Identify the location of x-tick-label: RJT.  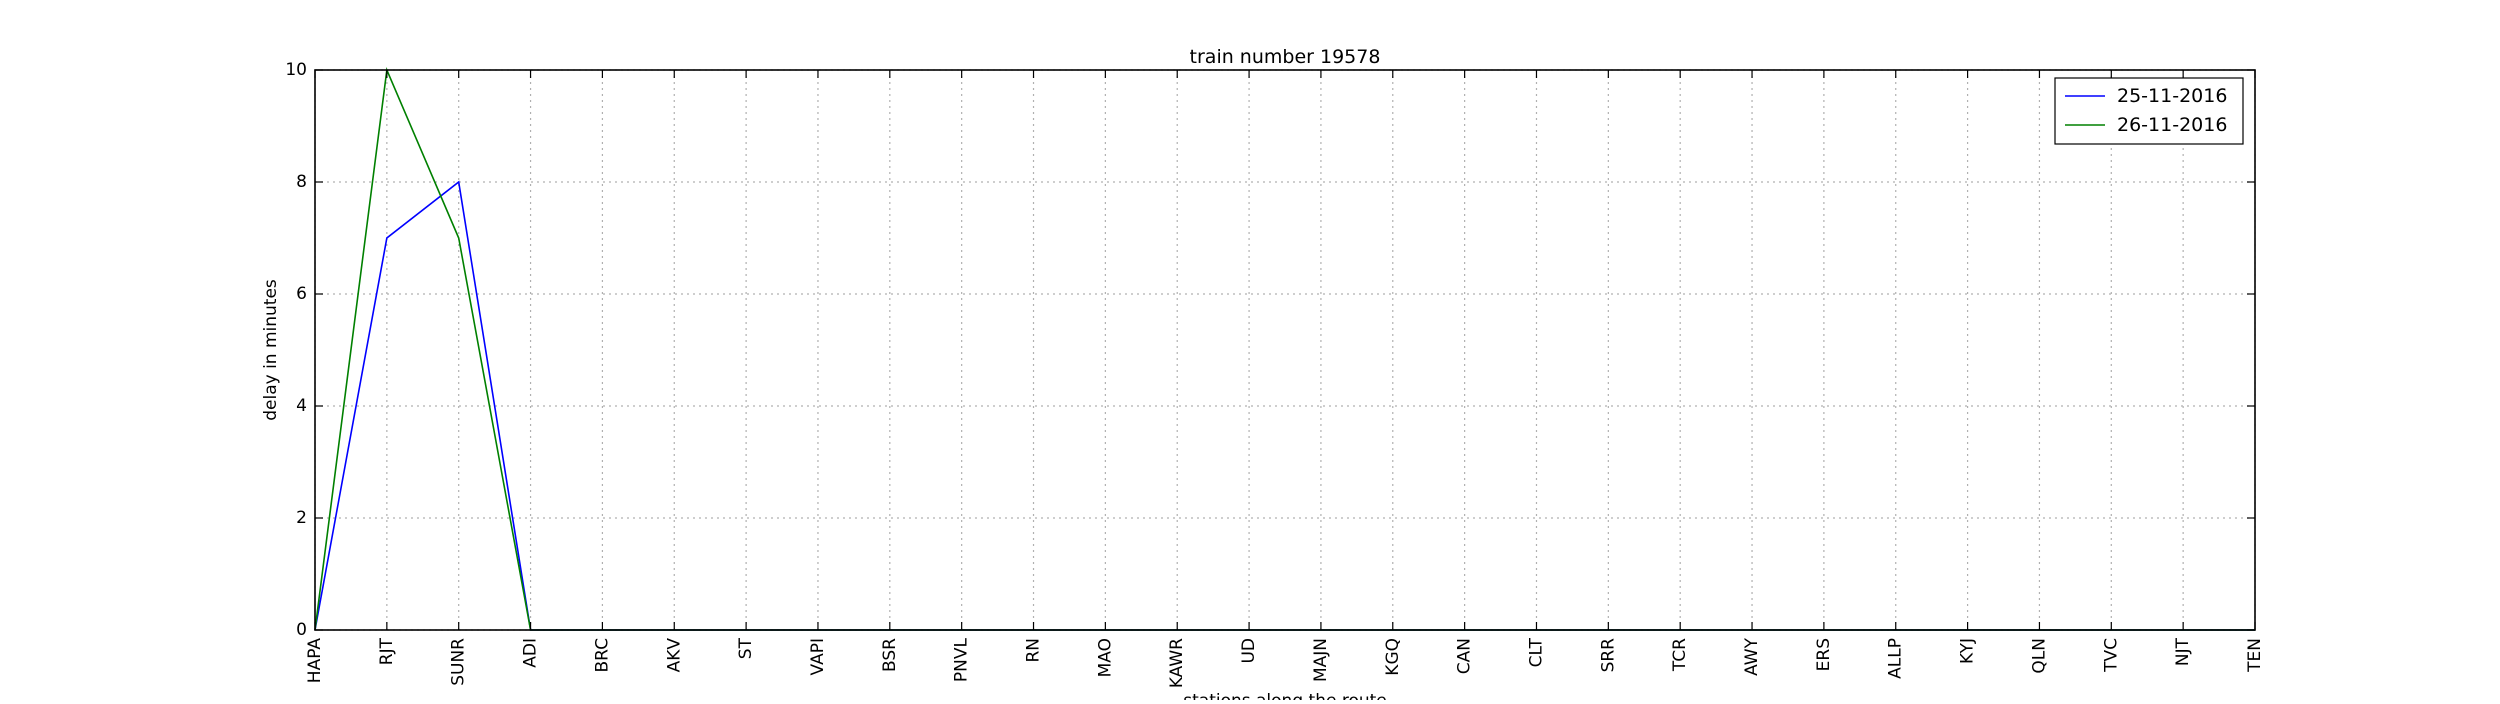
(387, 651).